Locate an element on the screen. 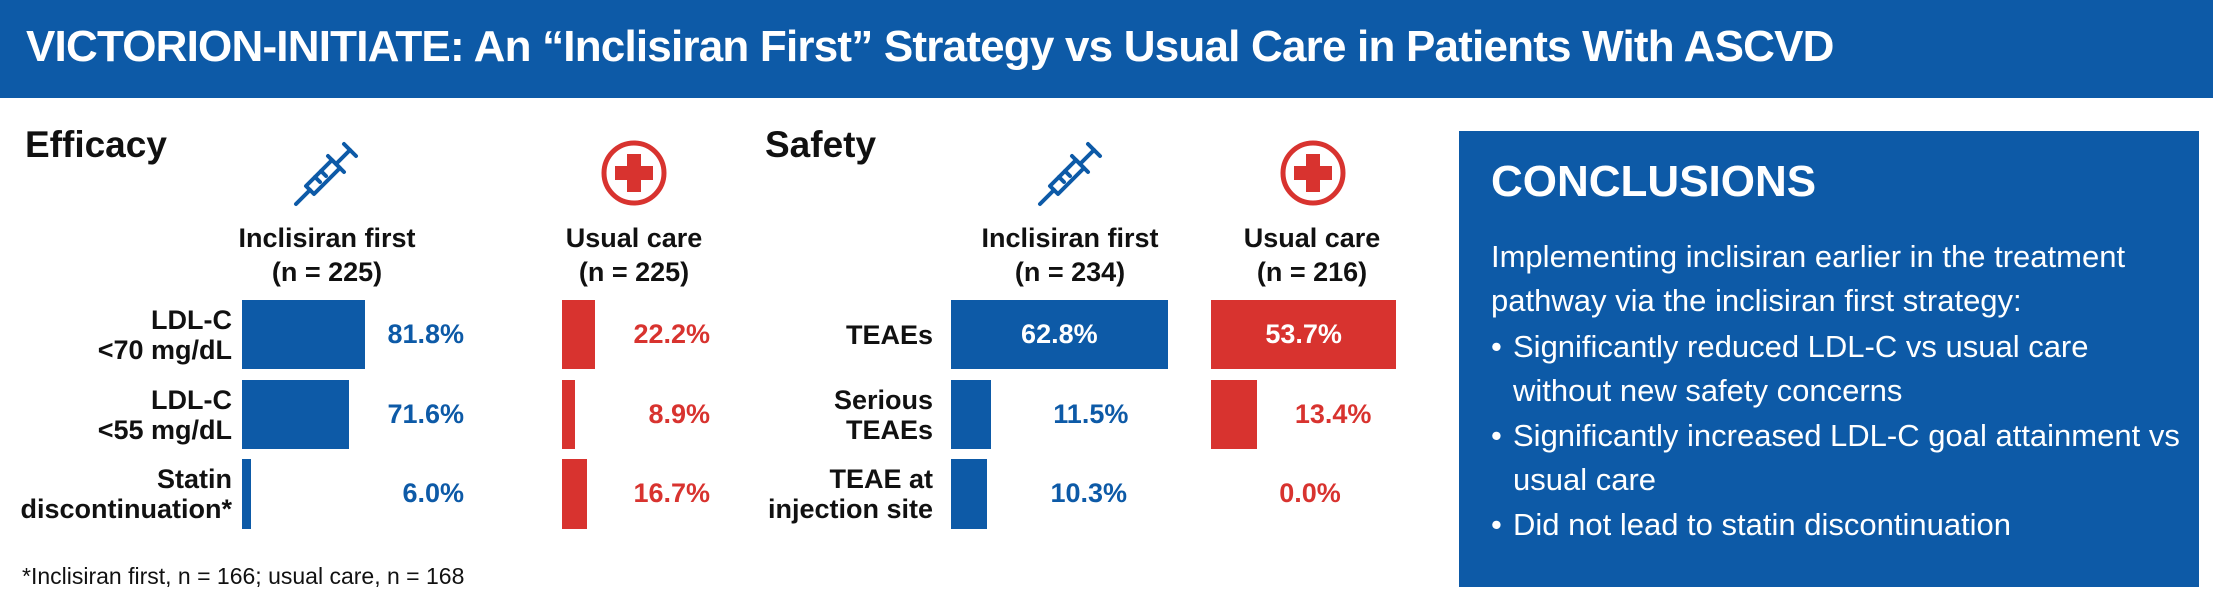  safety-inclisiran-header: Inclisiran first (n = 234) is located at coordinates (1070, 255).